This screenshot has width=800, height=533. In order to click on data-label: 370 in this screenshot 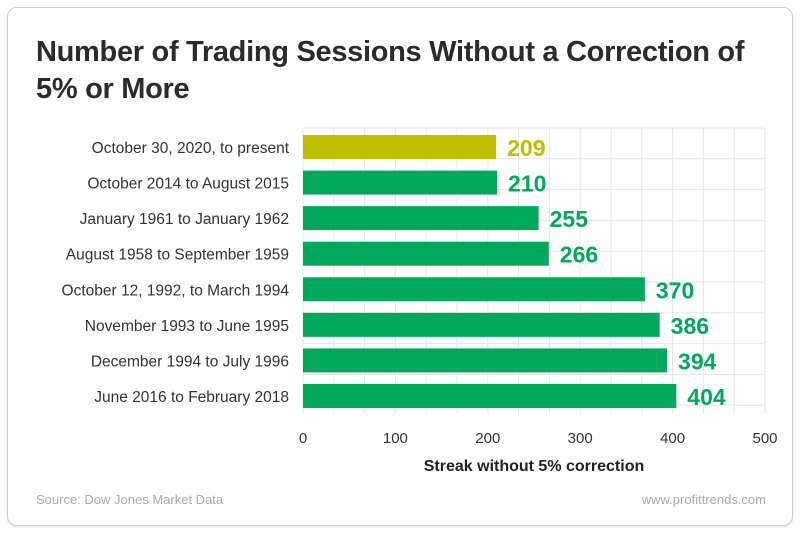, I will do `click(675, 290)`.